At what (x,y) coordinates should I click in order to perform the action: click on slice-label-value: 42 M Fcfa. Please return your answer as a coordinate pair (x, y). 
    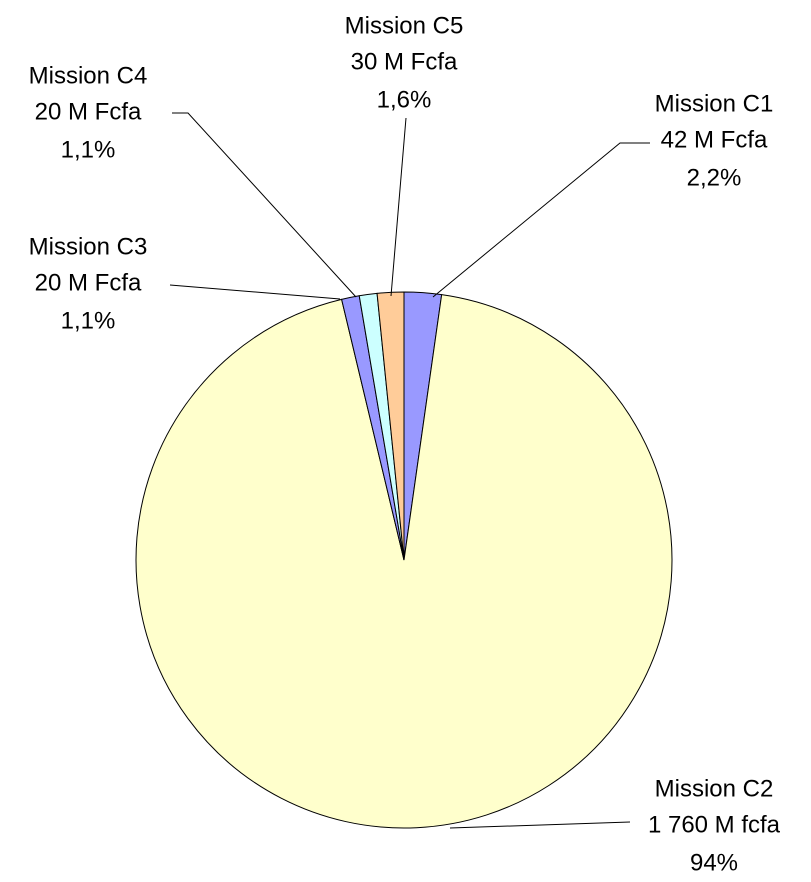
    Looking at the image, I should click on (714, 139).